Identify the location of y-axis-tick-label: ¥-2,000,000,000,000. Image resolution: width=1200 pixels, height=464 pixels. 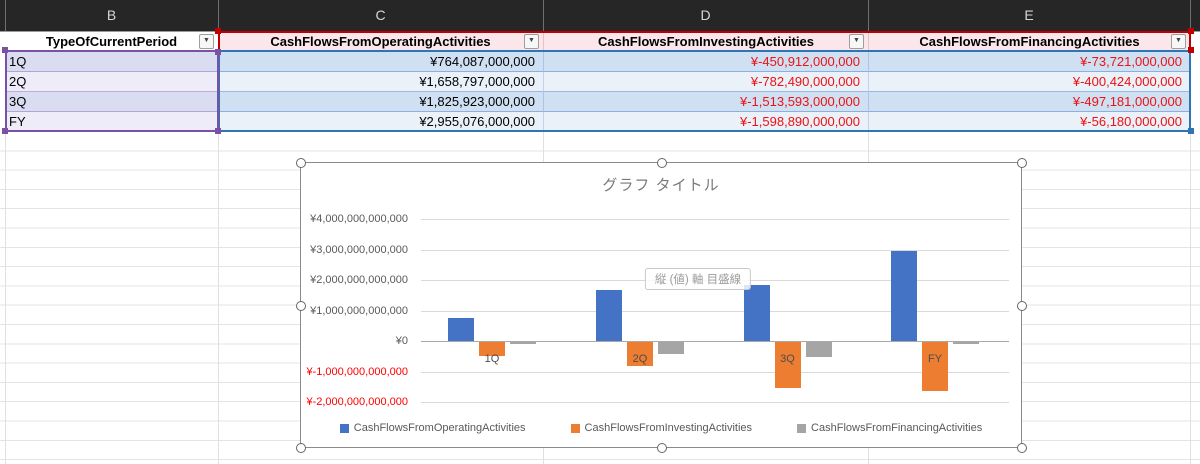
(357, 402).